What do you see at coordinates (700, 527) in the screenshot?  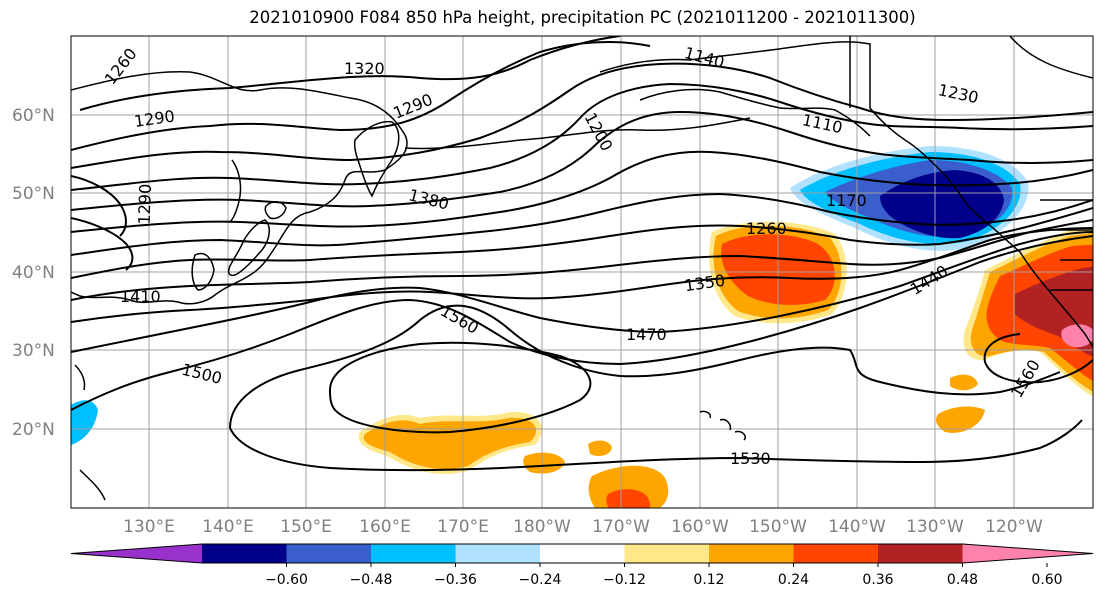 I see `lon-label: 160°W` at bounding box center [700, 527].